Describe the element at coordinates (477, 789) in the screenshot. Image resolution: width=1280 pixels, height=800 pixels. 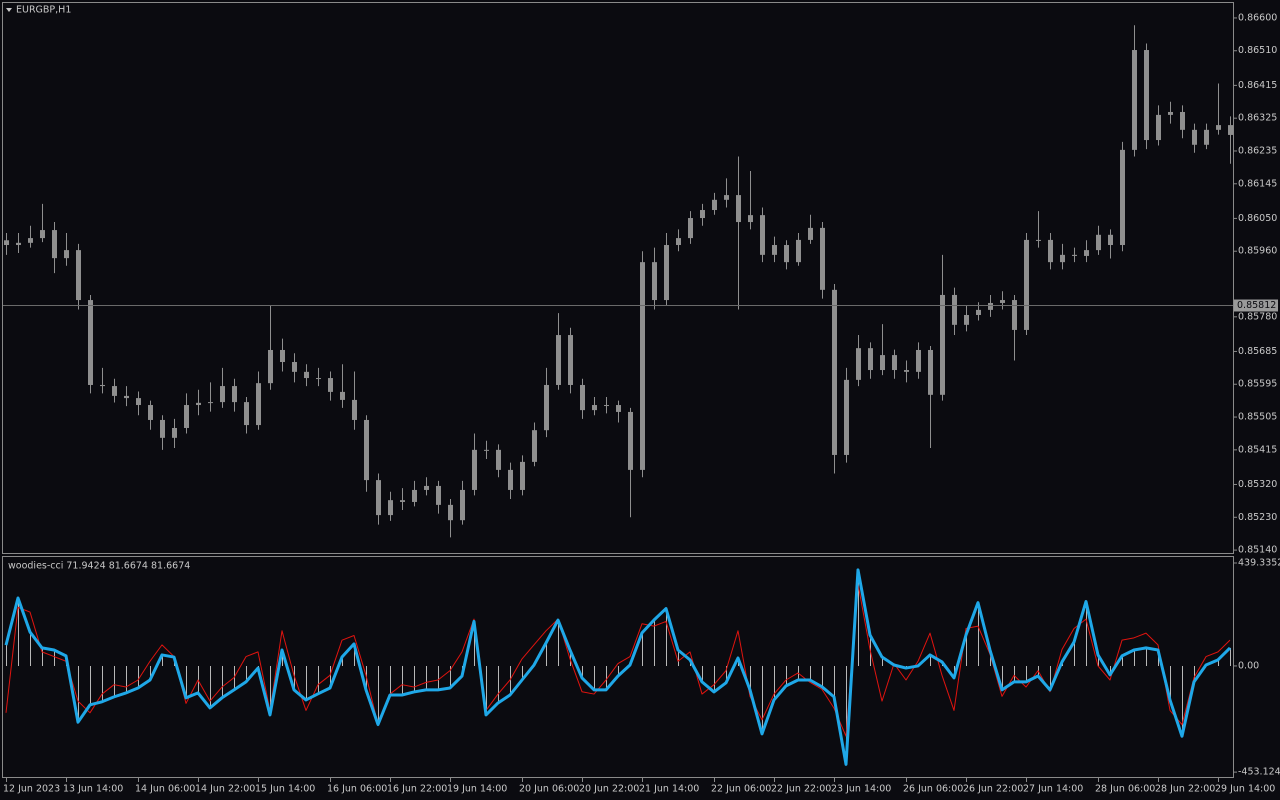
I see `x-tick-label: 19 Jun 14:00` at that location.